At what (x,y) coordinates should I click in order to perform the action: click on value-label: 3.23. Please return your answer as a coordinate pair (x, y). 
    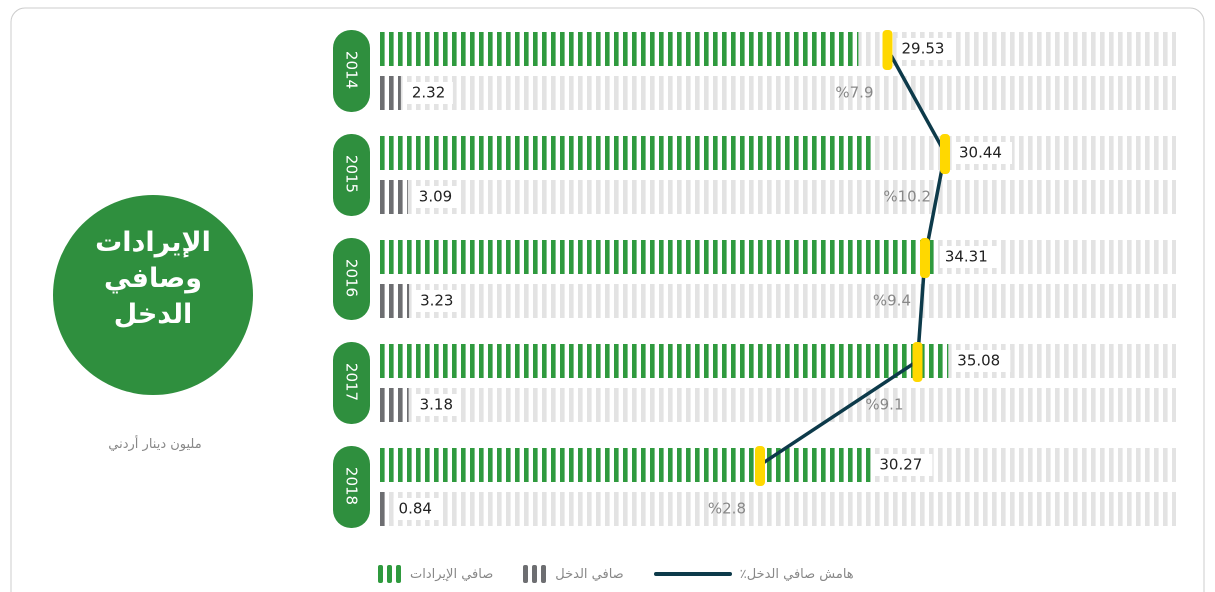
    Looking at the image, I should click on (436, 301).